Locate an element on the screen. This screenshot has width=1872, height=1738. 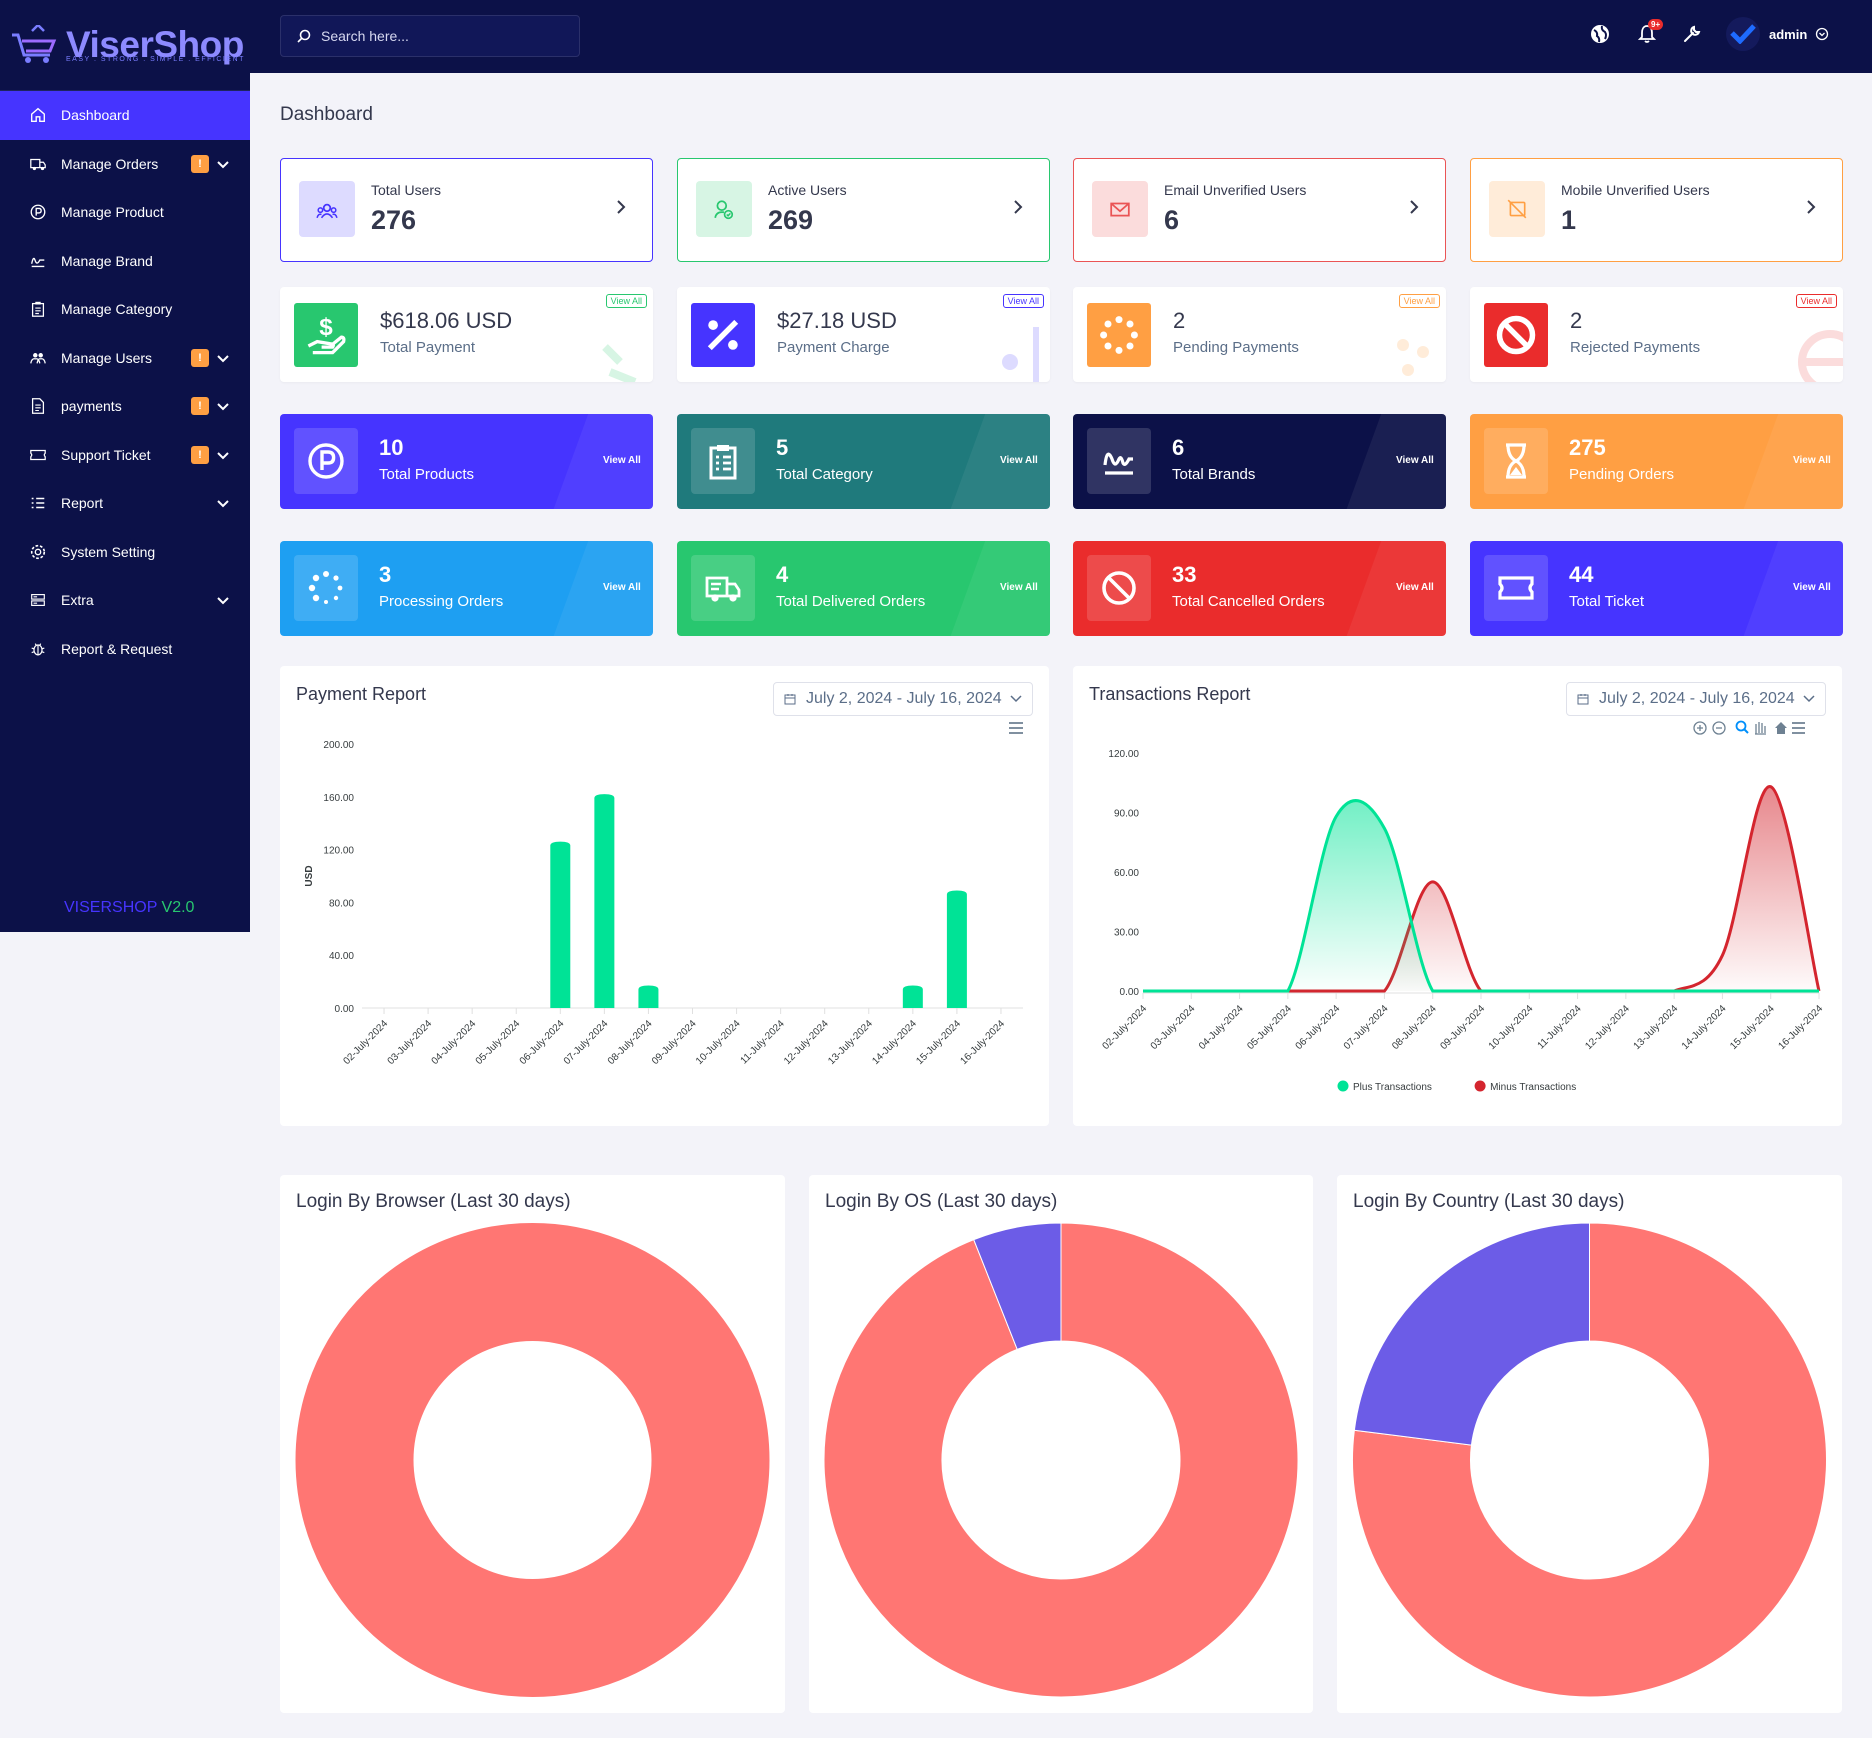
sidebar-item-dashboard: Dashboard is located at coordinates (125, 115).